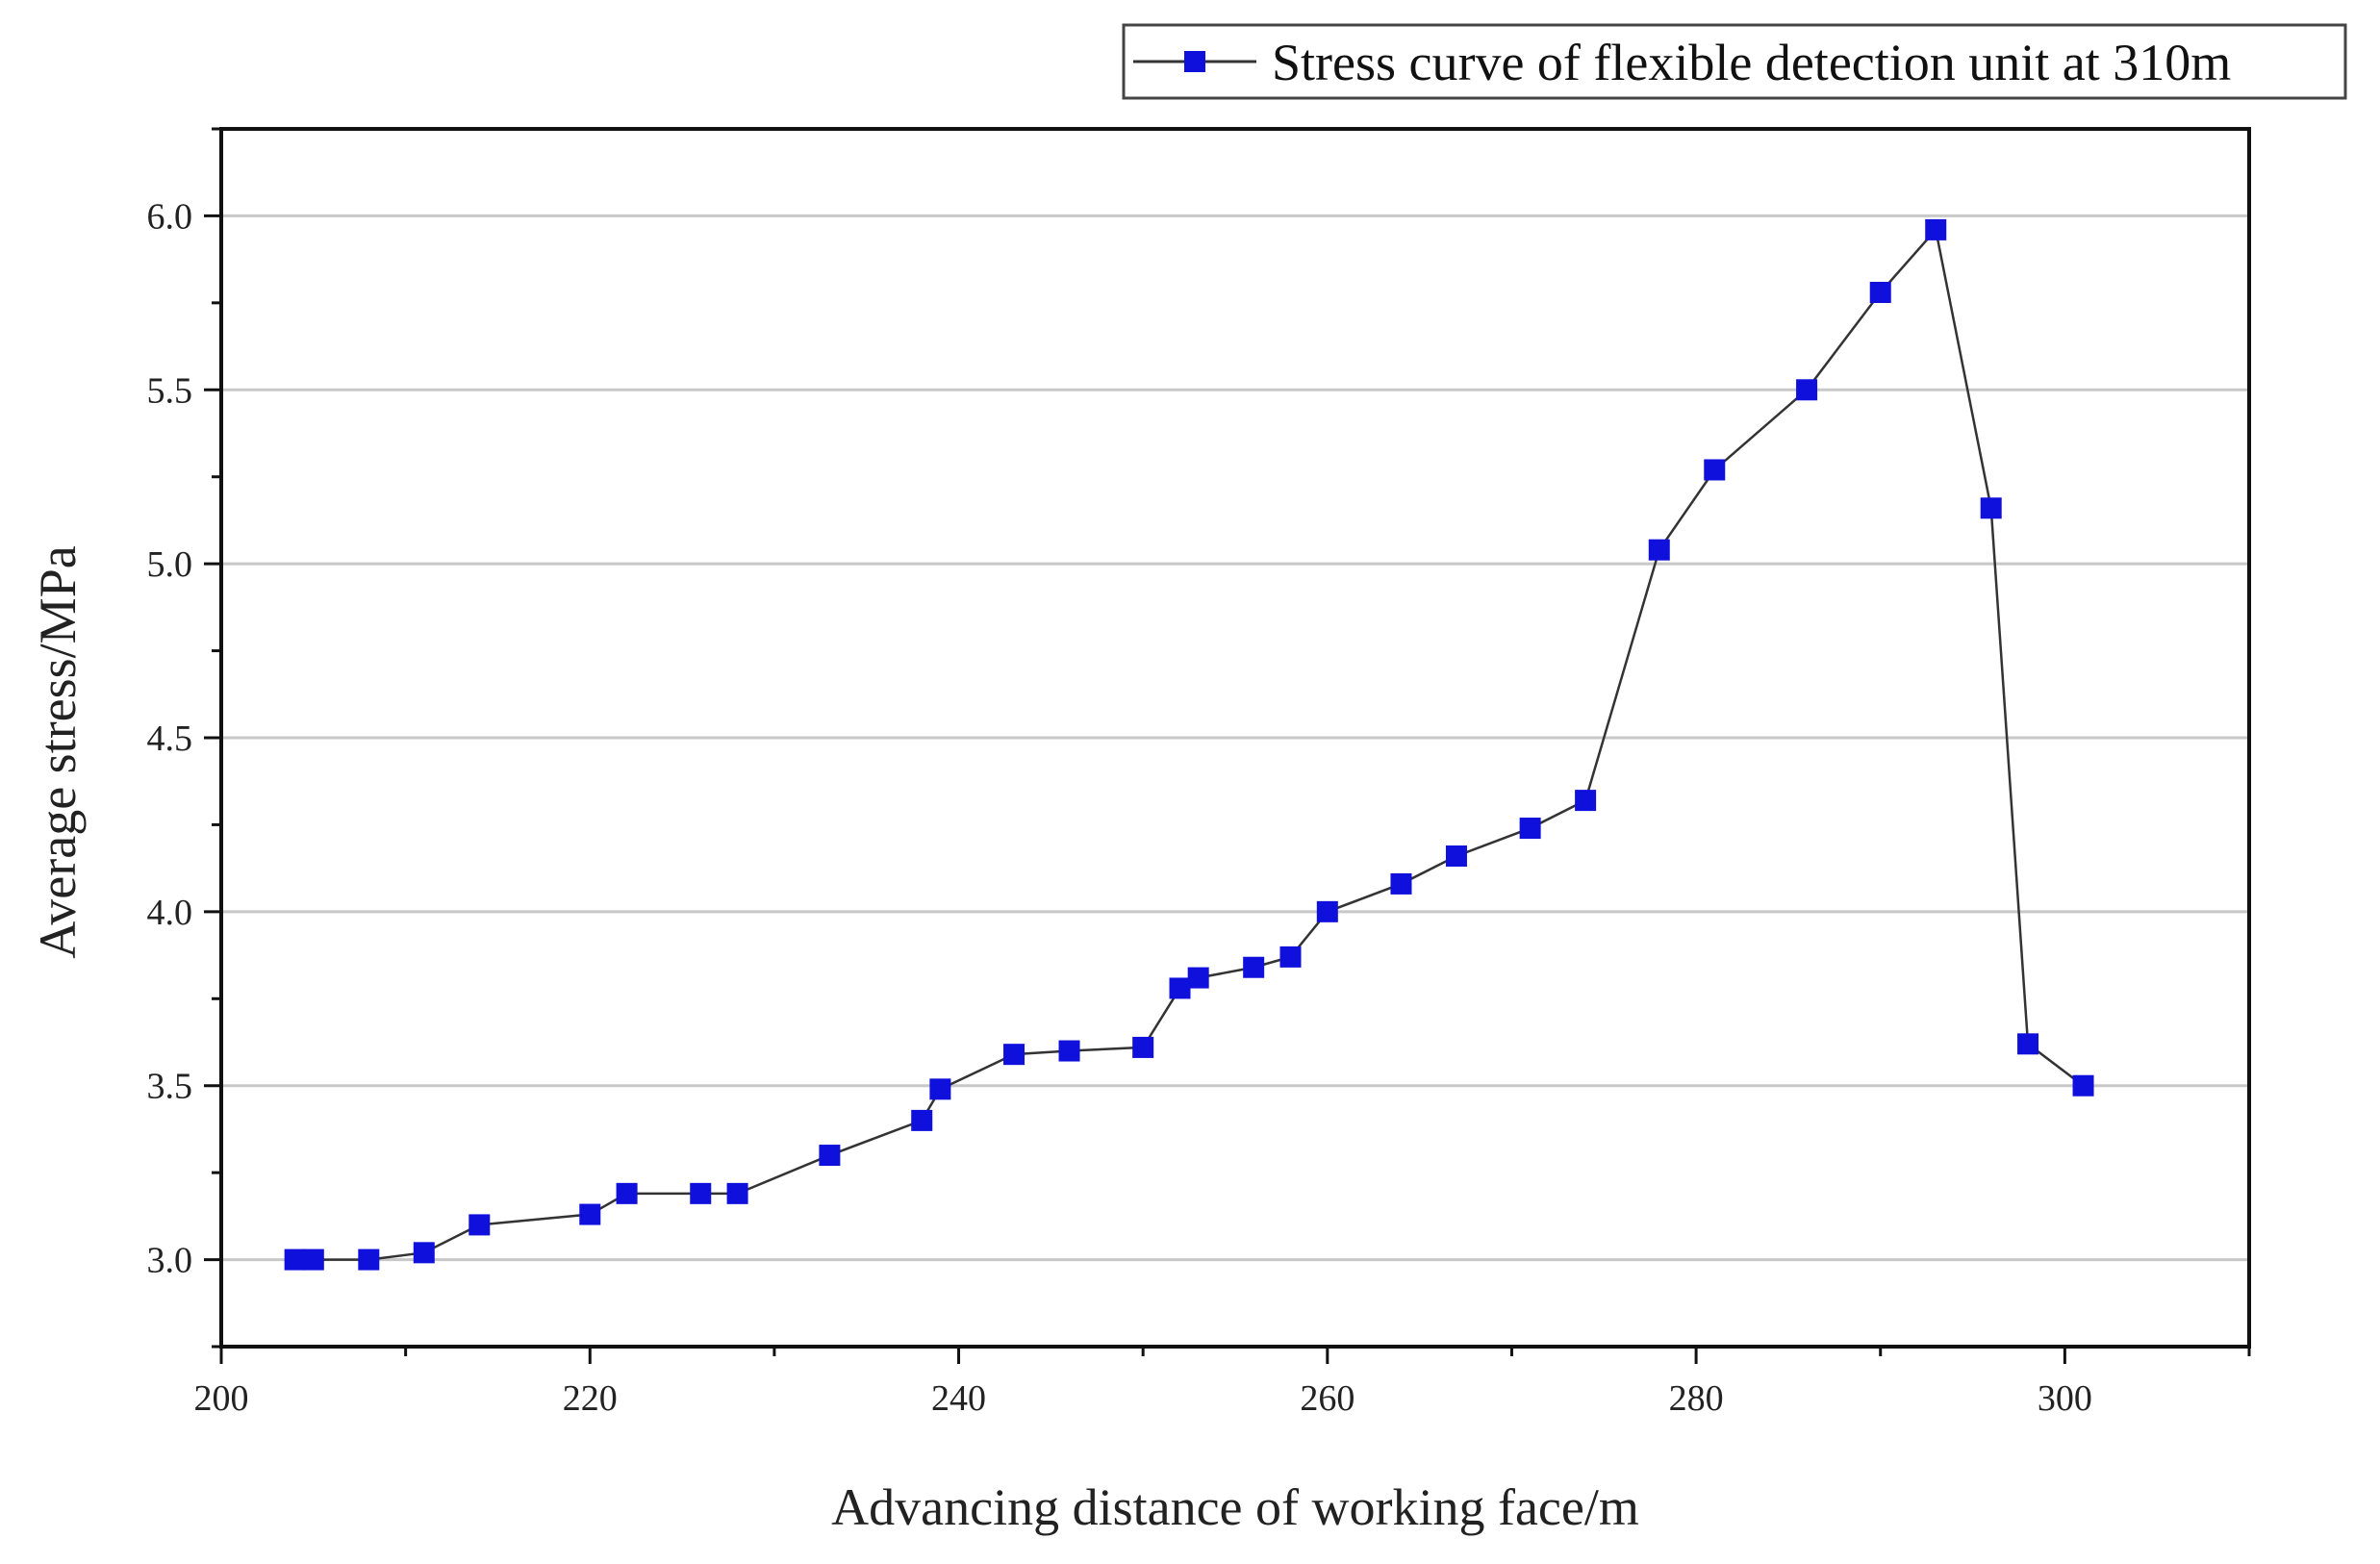 The height and width of the screenshot is (1564, 2380). I want to click on y-axis-title: Average stress/MPa, so click(58, 752).